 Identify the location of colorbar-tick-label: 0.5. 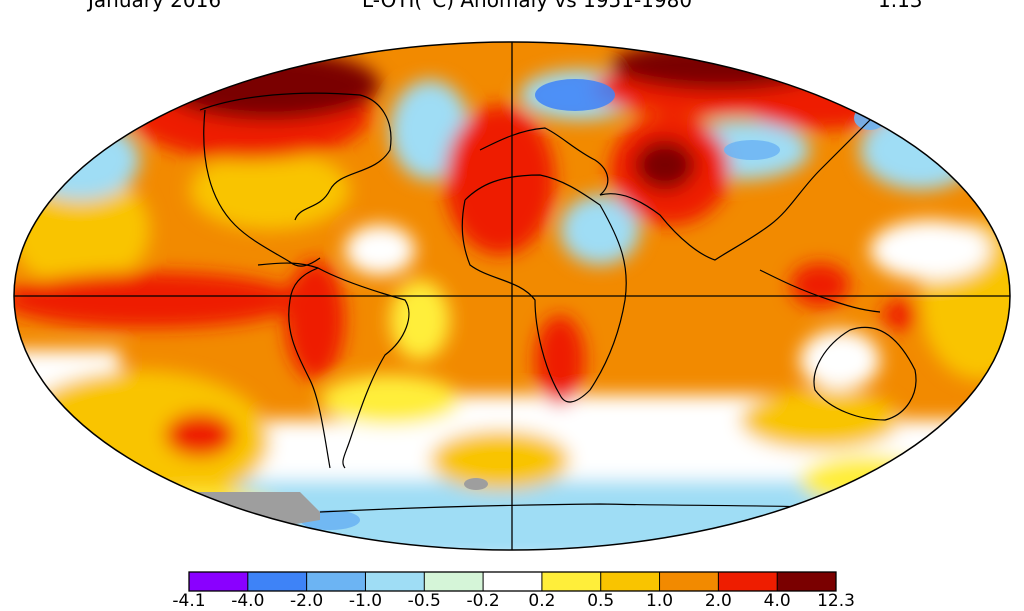
(601, 601).